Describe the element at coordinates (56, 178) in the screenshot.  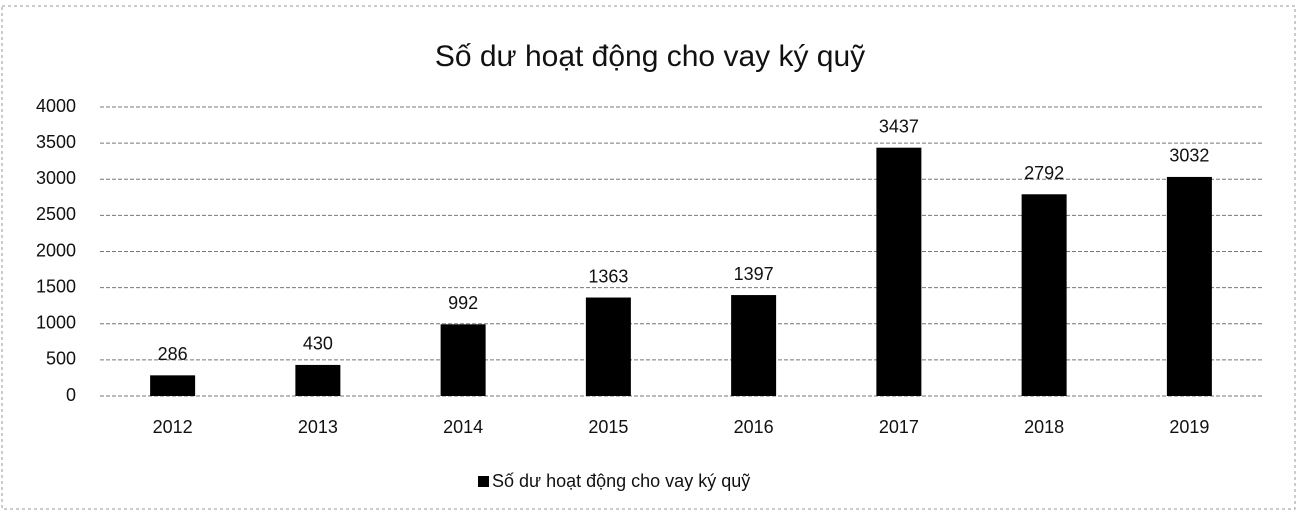
I see `y-tick-label: 3000` at that location.